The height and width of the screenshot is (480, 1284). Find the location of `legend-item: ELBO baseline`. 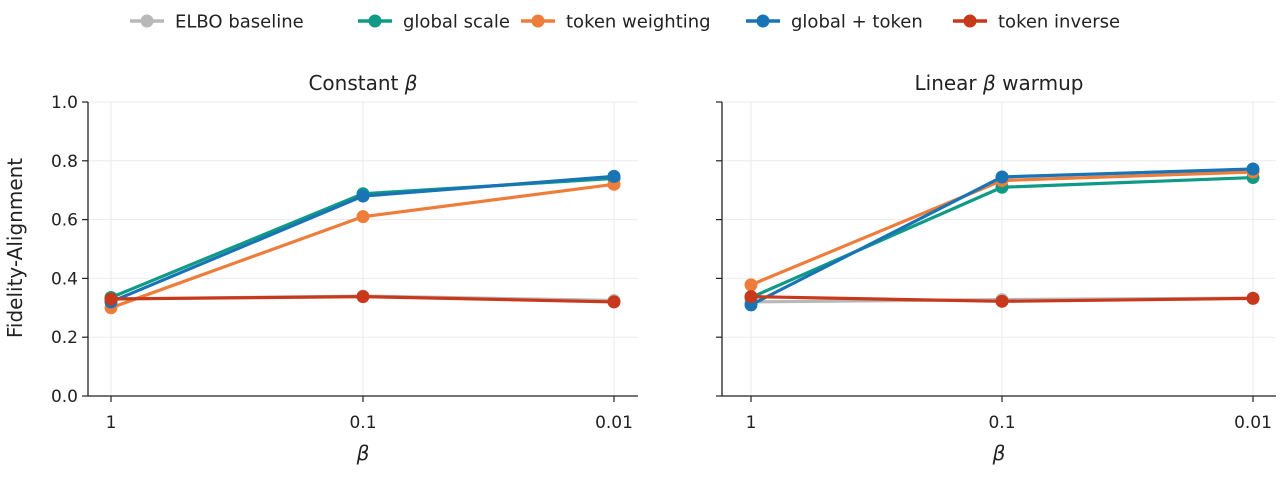

legend-item: ELBO baseline is located at coordinates (217, 22).